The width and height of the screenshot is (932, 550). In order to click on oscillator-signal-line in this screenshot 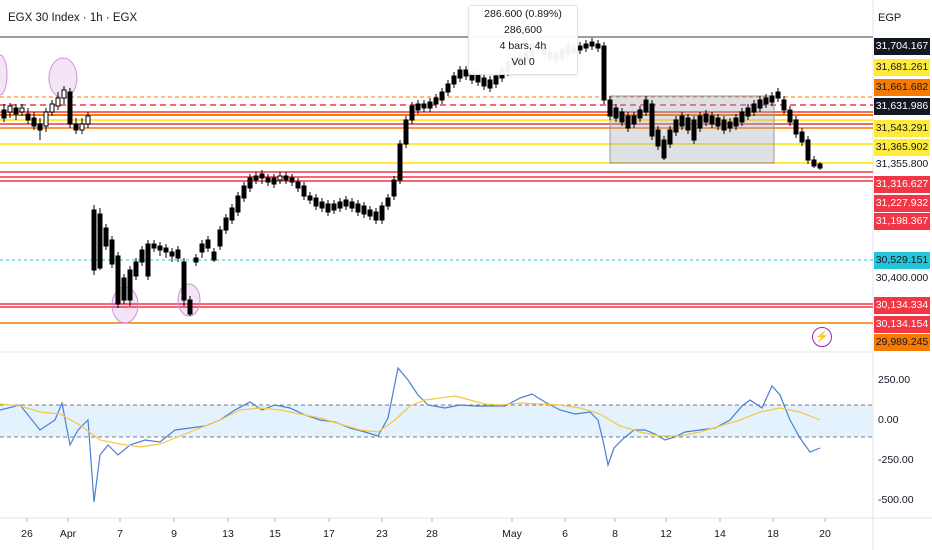, I will do `click(410, 421)`.